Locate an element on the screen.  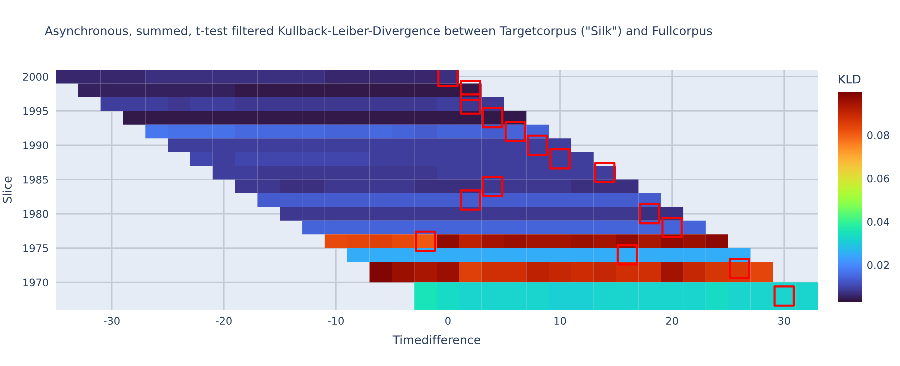
y-tick-label: 1975 is located at coordinates (36, 248).